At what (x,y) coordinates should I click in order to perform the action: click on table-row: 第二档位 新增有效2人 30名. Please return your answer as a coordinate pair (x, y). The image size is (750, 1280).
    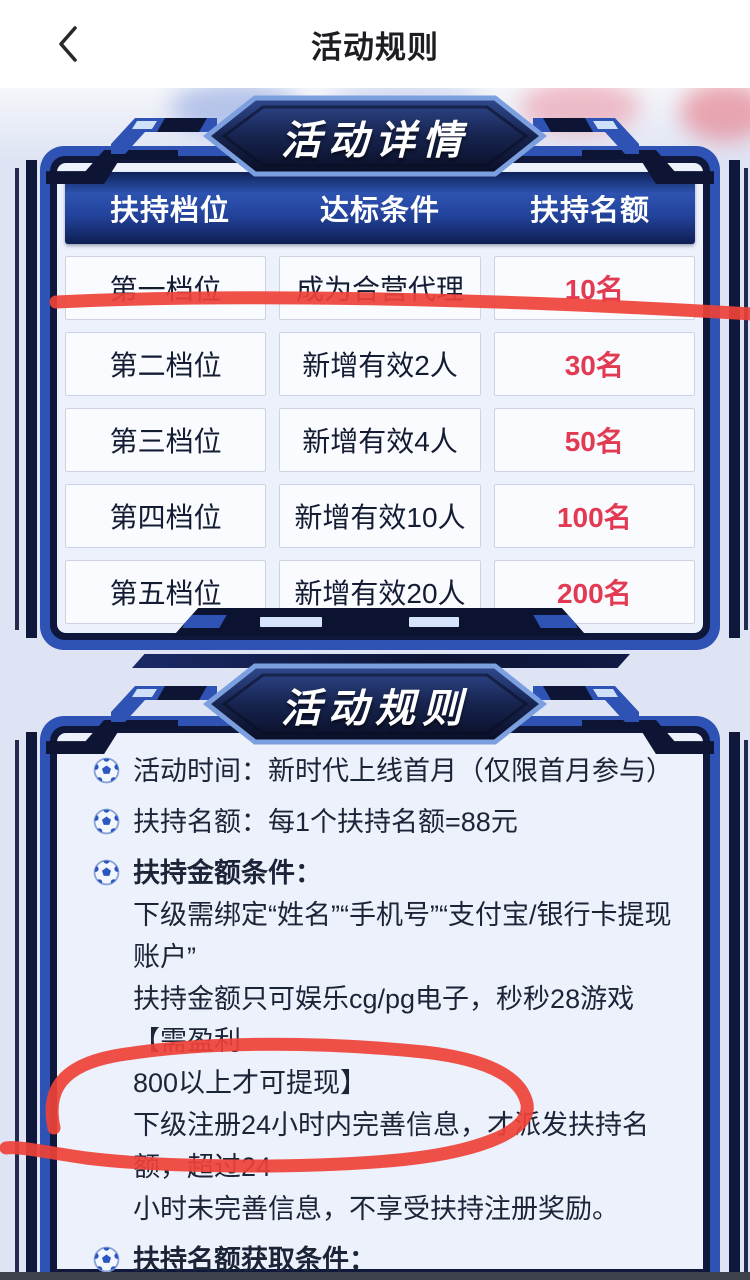
    Looking at the image, I should click on (380, 364).